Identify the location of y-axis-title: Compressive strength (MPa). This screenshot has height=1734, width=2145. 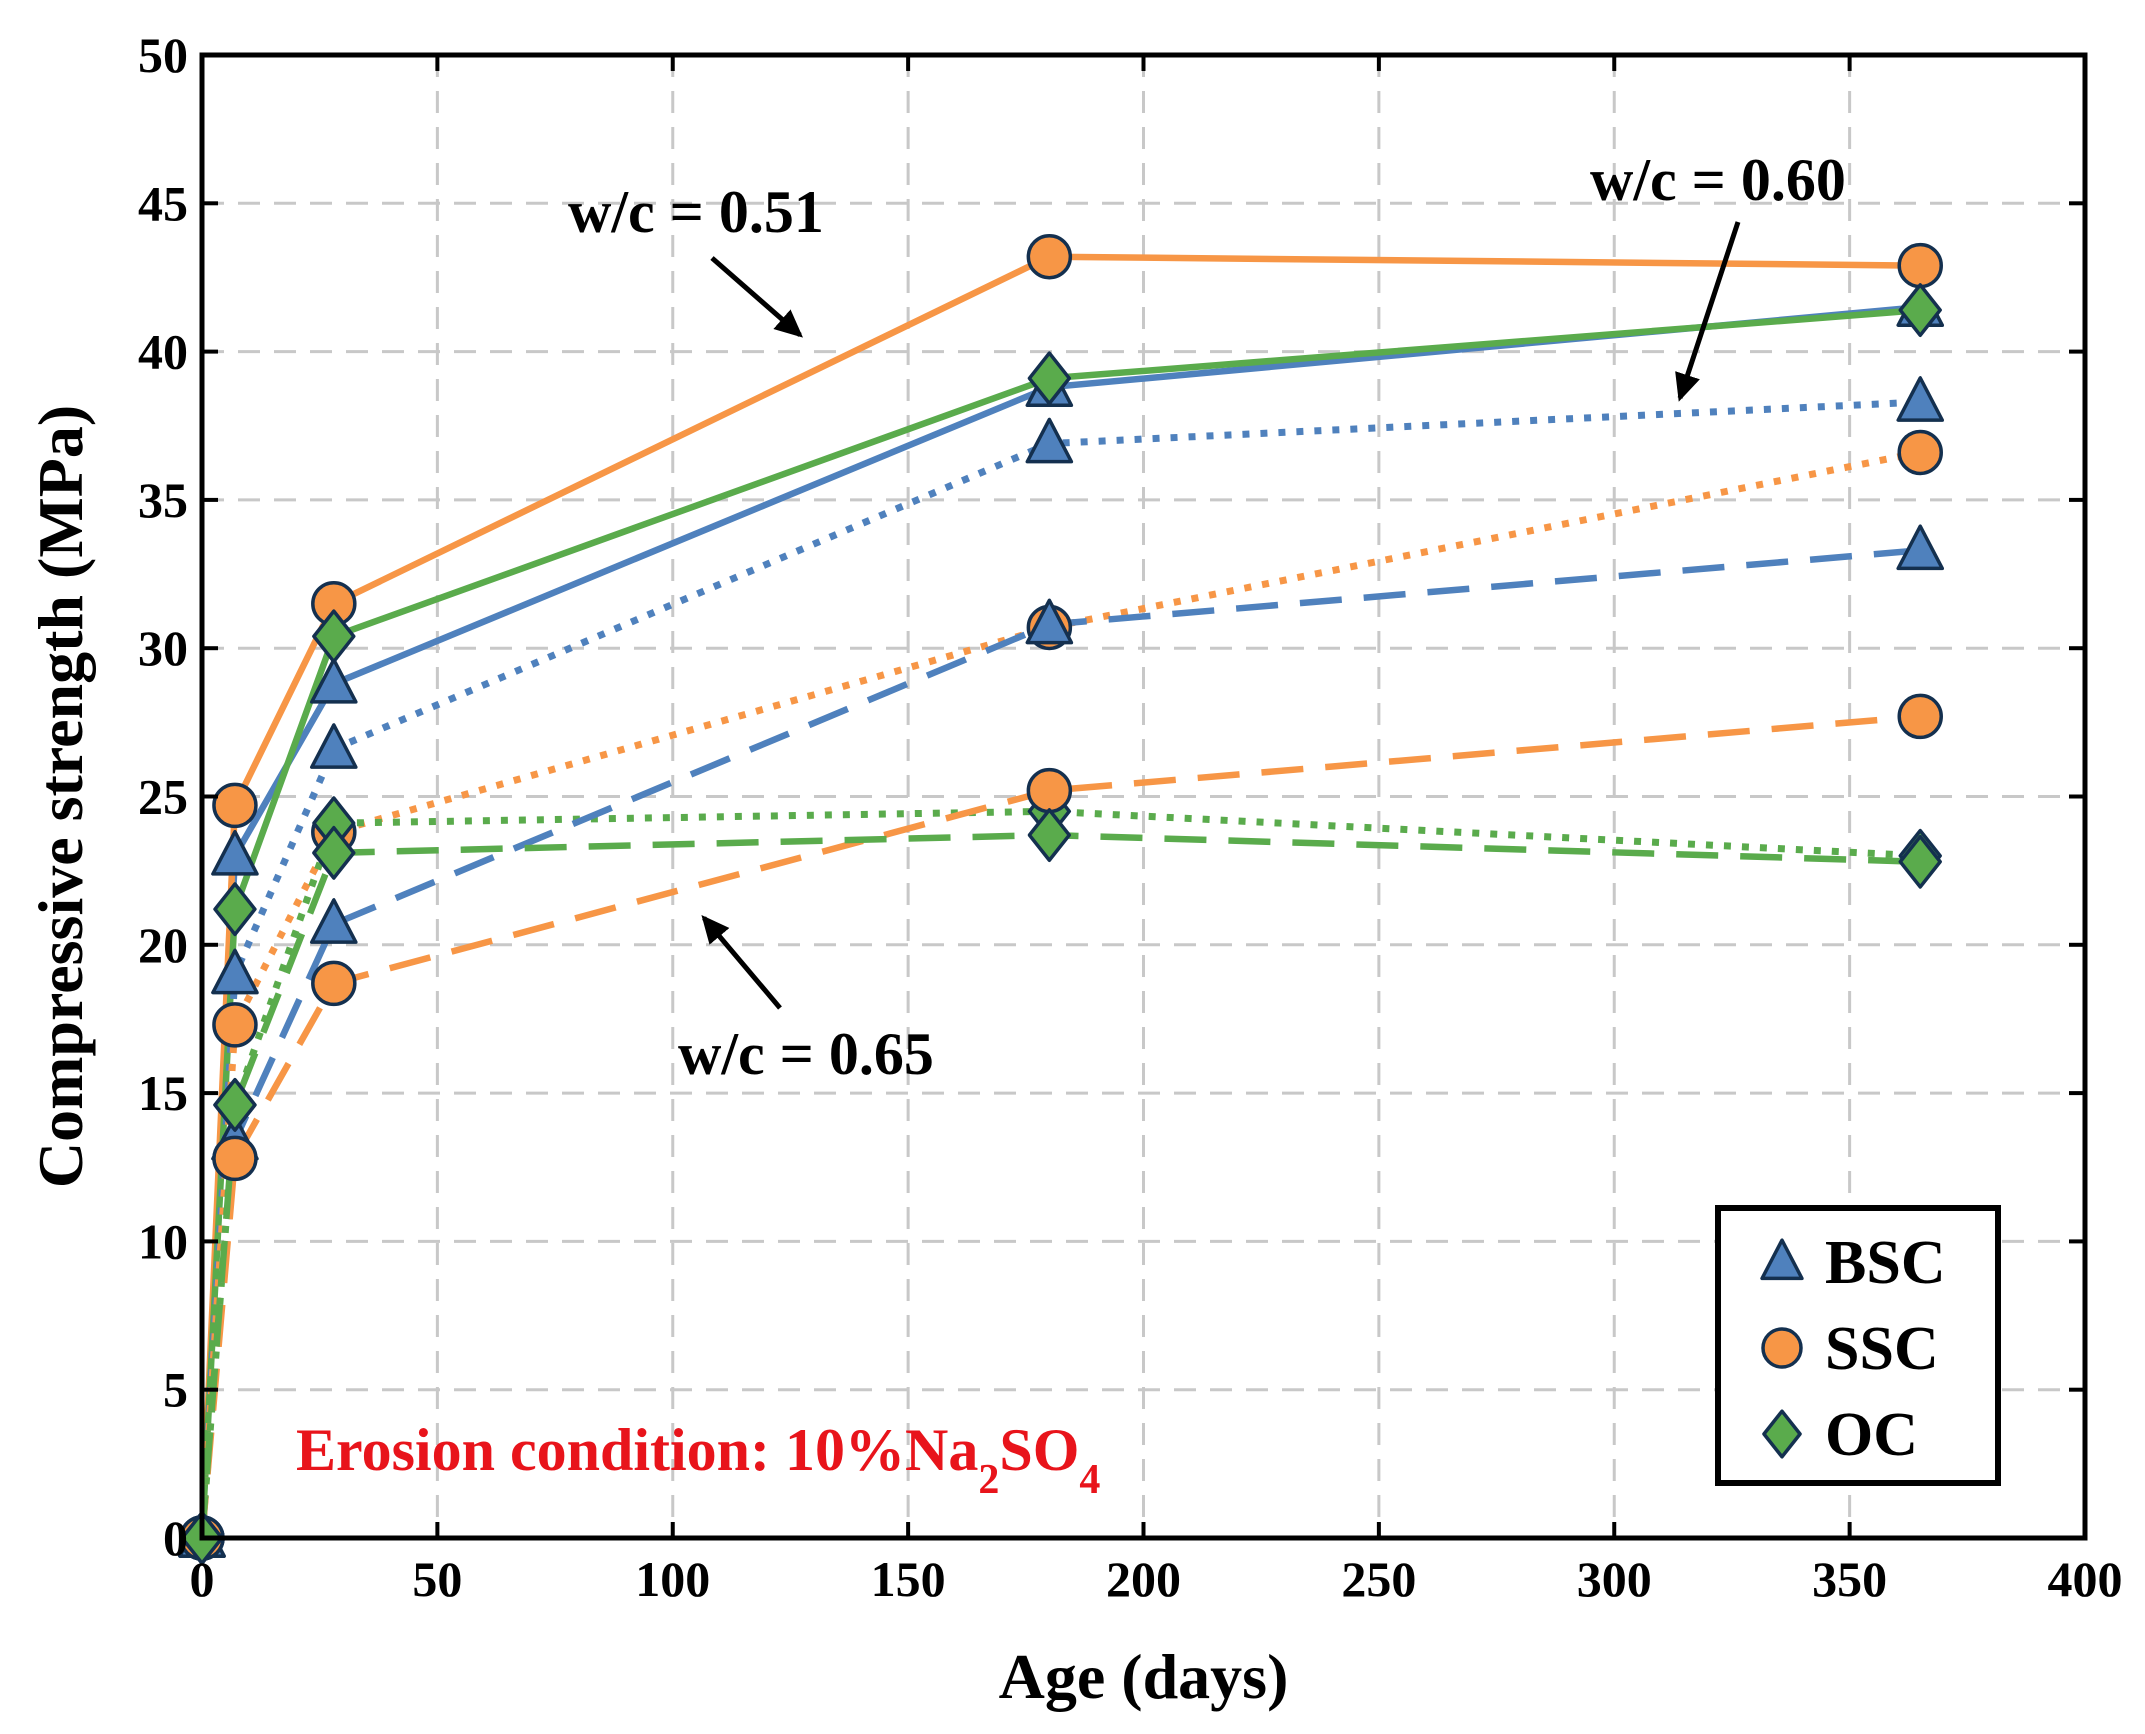
(60, 796).